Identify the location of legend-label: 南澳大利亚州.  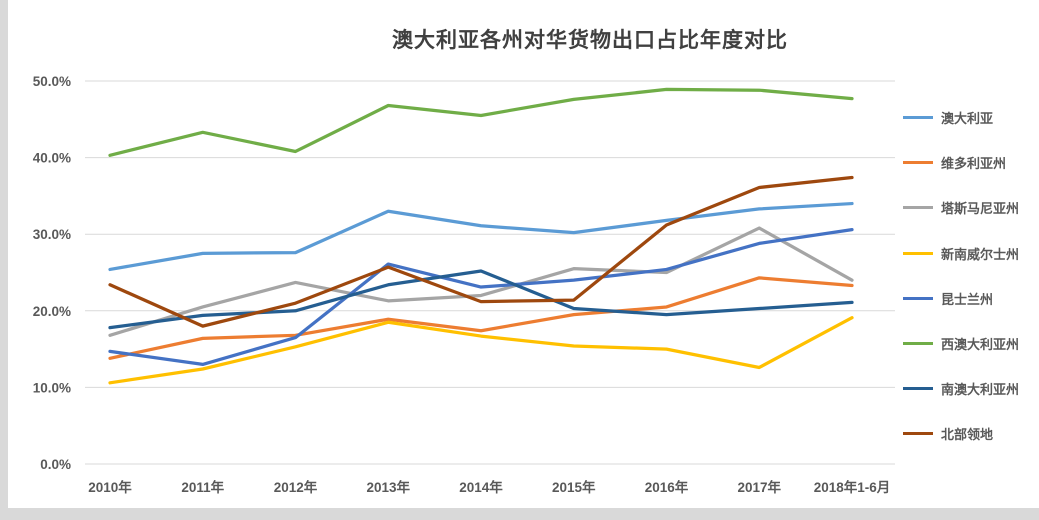
(980, 390).